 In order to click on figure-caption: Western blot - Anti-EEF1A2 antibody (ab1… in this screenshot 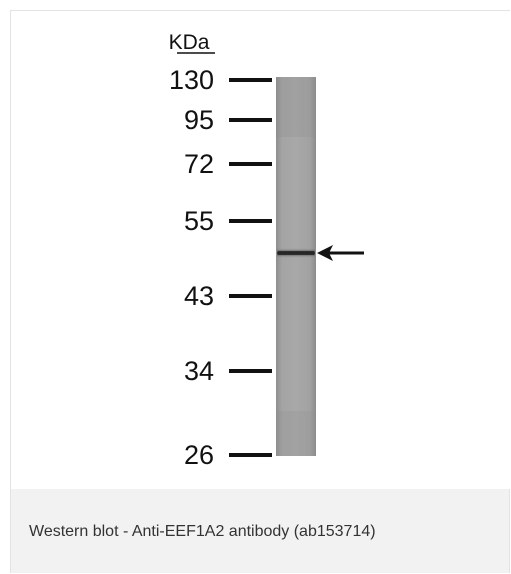, I will do `click(202, 531)`.